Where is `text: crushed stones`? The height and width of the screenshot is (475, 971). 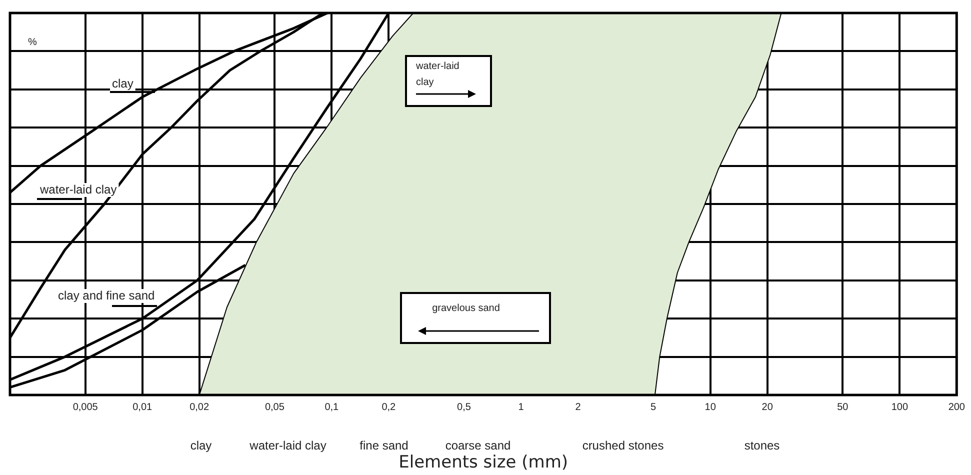 text: crushed stones is located at coordinates (623, 445).